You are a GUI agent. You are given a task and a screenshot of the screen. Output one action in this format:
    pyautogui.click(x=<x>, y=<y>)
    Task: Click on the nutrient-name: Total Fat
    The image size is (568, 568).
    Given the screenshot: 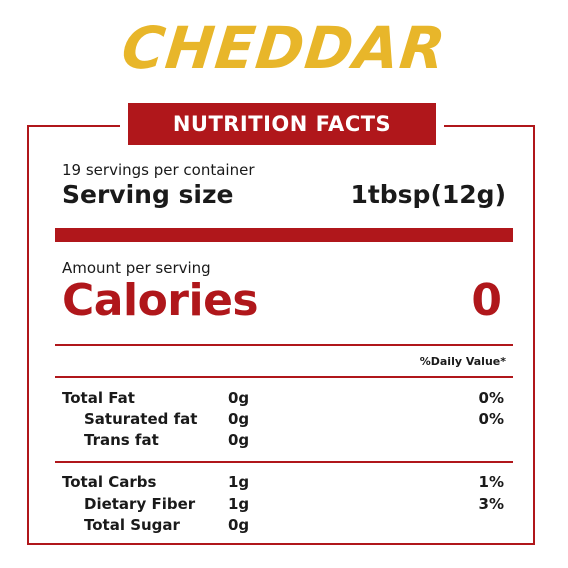 What is the action you would take?
    pyautogui.click(x=98, y=398)
    